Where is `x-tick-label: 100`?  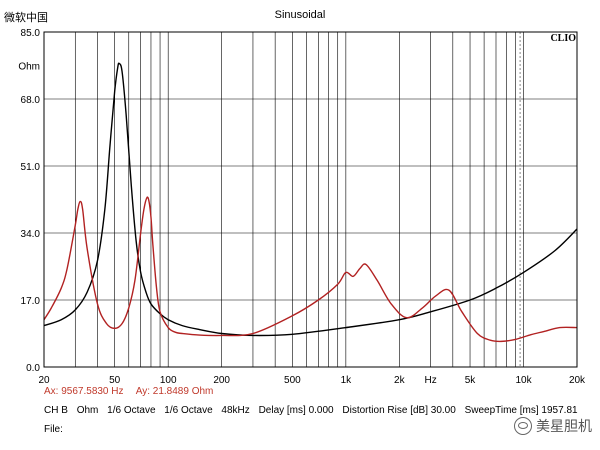
x-tick-label: 100 is located at coordinates (168, 380).